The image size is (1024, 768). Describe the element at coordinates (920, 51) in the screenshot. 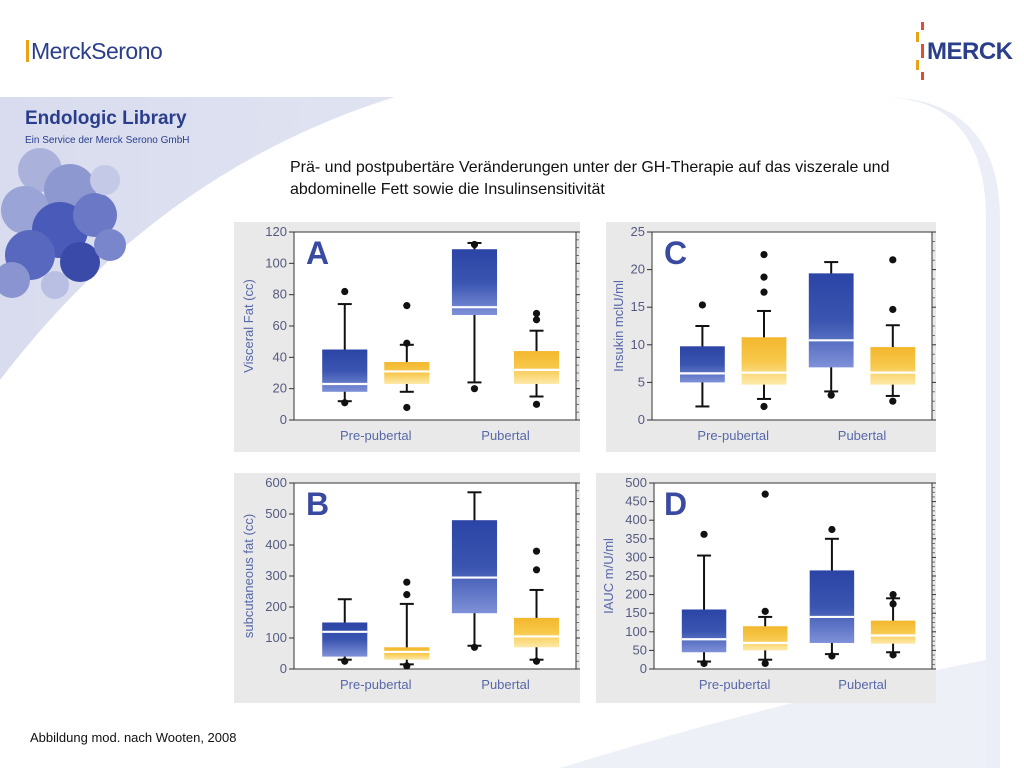

I see `merck-logo-mark` at that location.